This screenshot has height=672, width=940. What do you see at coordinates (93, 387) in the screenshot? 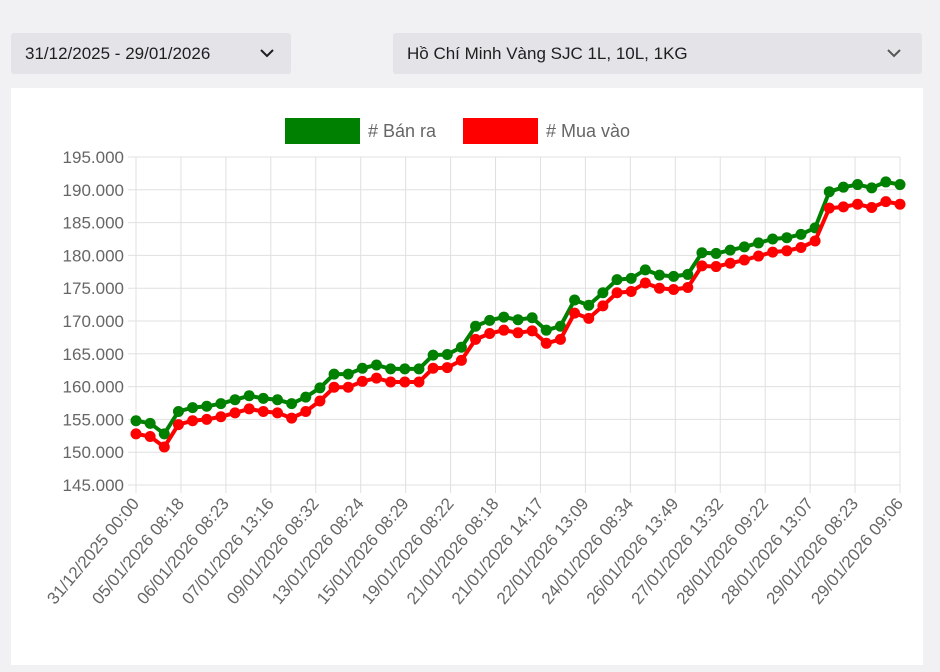
I see `y-tick-label: 160.000` at bounding box center [93, 387].